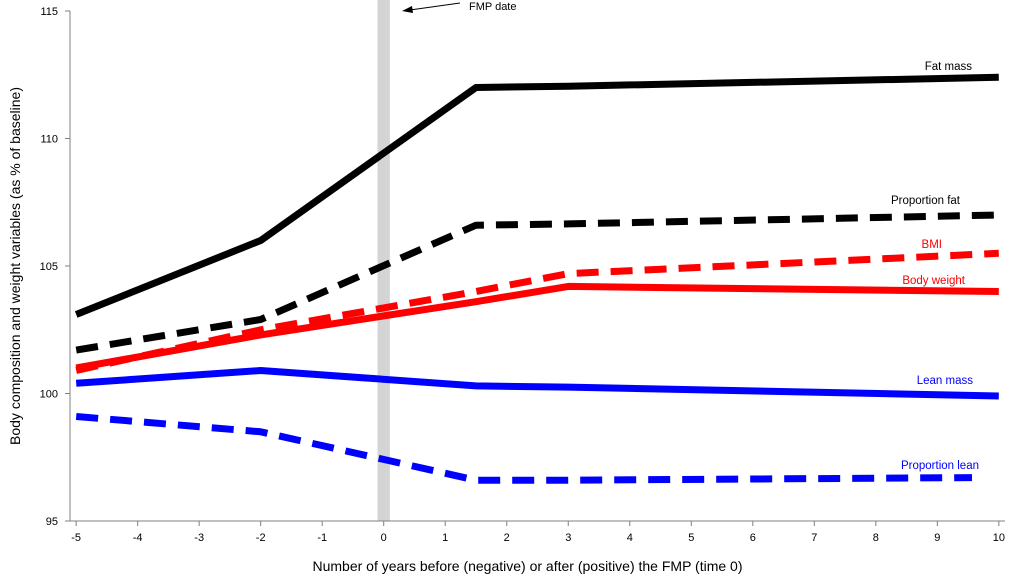 The image size is (1010, 575). Describe the element at coordinates (445, 538) in the screenshot. I see `x-tick-label: 1` at that location.